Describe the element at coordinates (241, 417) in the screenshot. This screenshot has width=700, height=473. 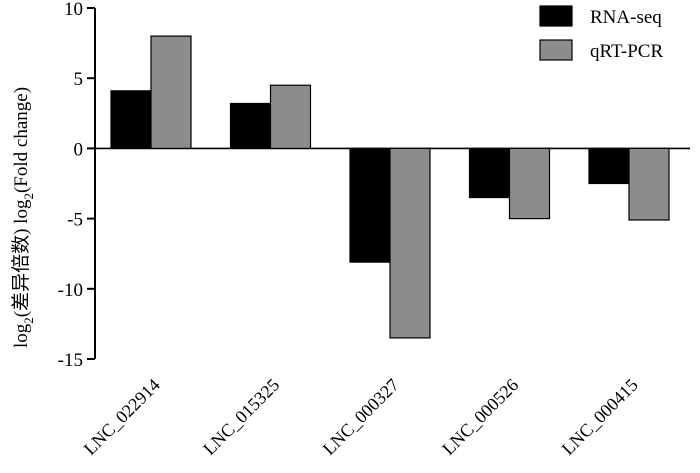
I see `x-category-label: LNC_015325` at that location.